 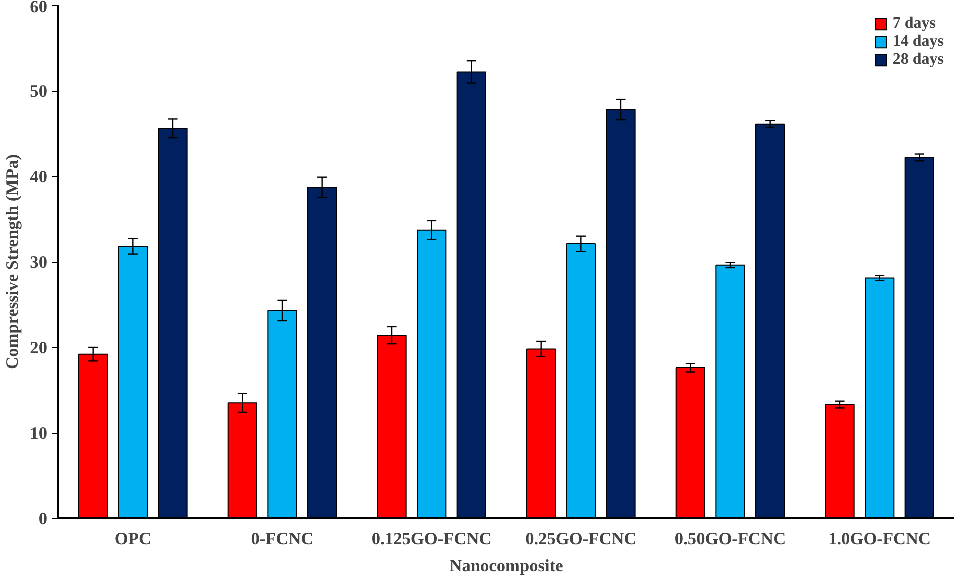 What do you see at coordinates (507, 566) in the screenshot?
I see `x-axis-title: Nanocomposite` at bounding box center [507, 566].